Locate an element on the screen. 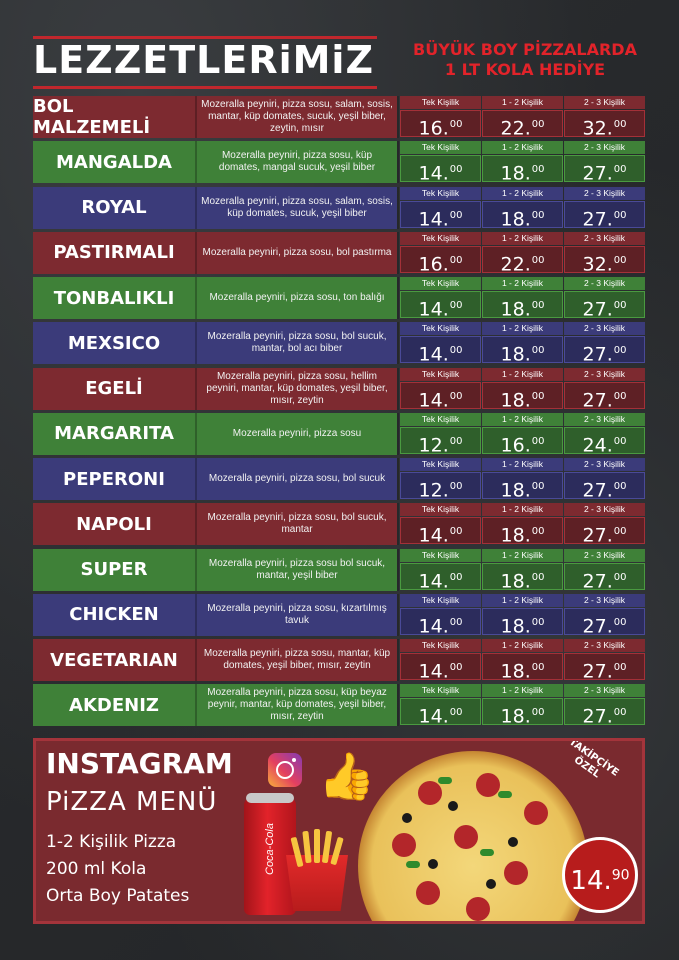 The width and height of the screenshot is (679, 960). follower-special-label: TAKİPÇİYE ÖZEL is located at coordinates (590, 769).